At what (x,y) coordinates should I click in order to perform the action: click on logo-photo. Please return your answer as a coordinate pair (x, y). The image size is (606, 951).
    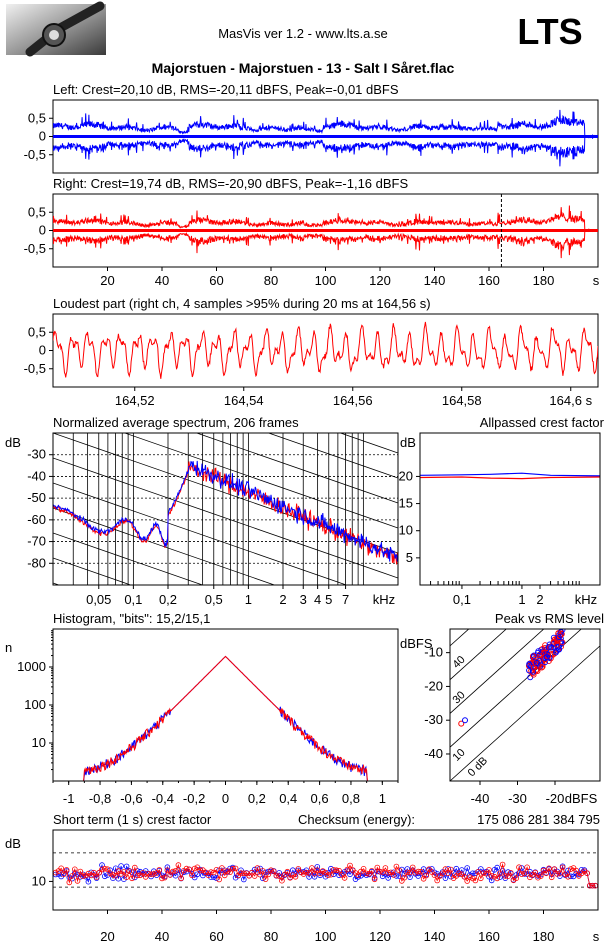
    Looking at the image, I should click on (56, 29).